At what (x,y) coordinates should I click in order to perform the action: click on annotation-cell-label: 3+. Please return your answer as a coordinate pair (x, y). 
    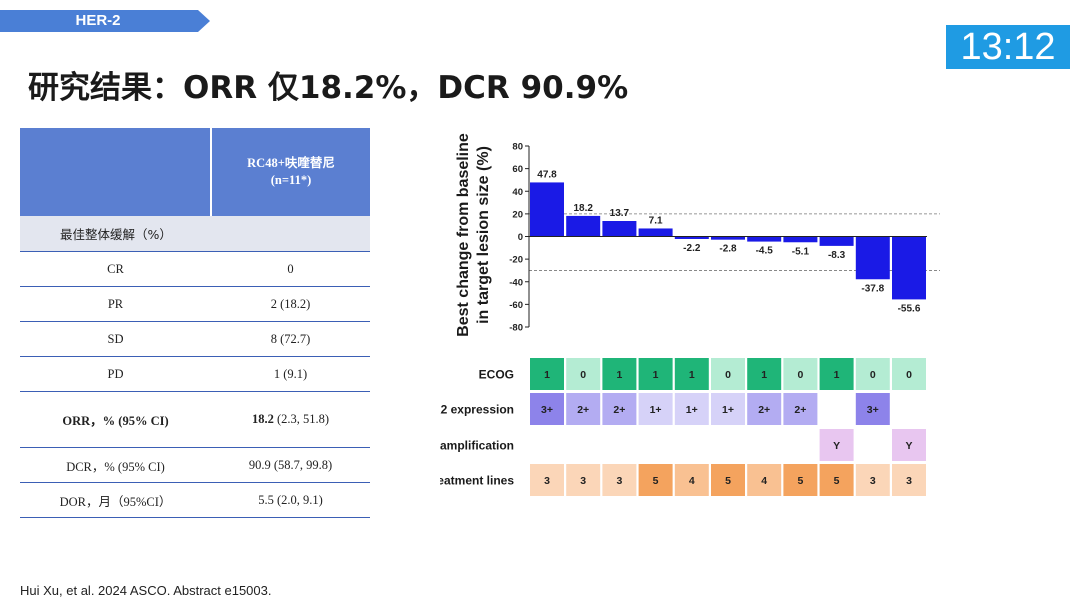
    Looking at the image, I should click on (873, 410).